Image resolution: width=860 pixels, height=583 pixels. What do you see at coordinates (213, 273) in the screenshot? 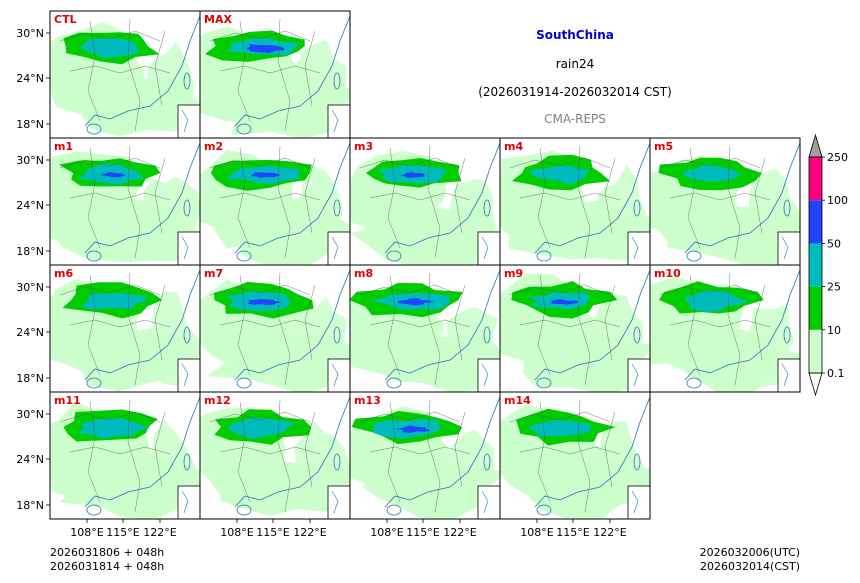
I see `panel-label: m7` at bounding box center [213, 273].